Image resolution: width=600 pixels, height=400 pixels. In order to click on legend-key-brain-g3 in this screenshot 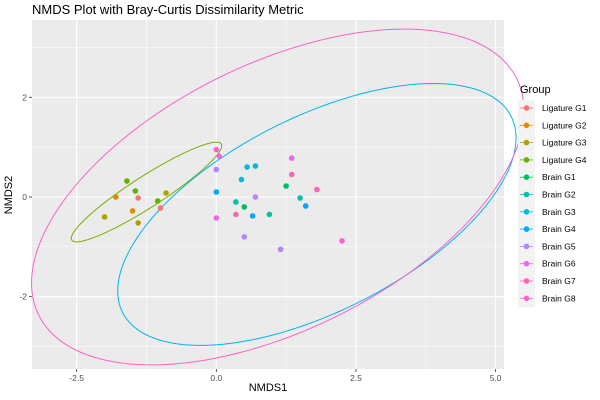, I will do `click(526, 212)`.